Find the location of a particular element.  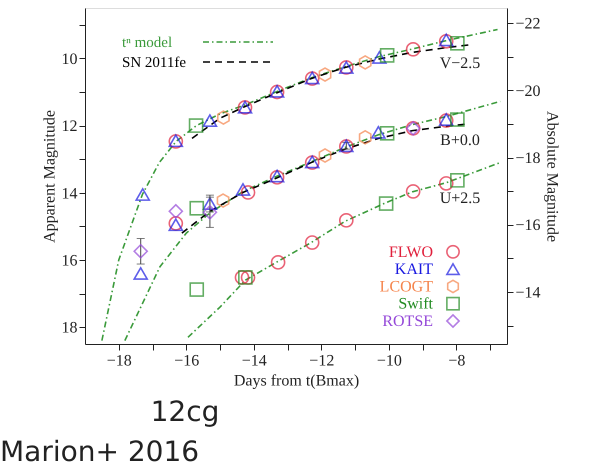

y-tick-label: 16 is located at coordinates (70, 261).